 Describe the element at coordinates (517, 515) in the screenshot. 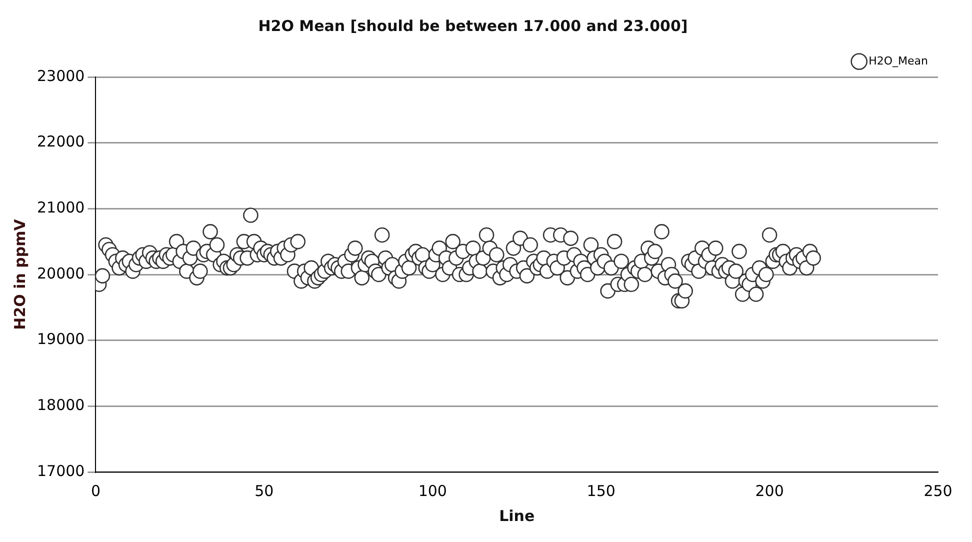

I see `x-axis-title: Line` at that location.